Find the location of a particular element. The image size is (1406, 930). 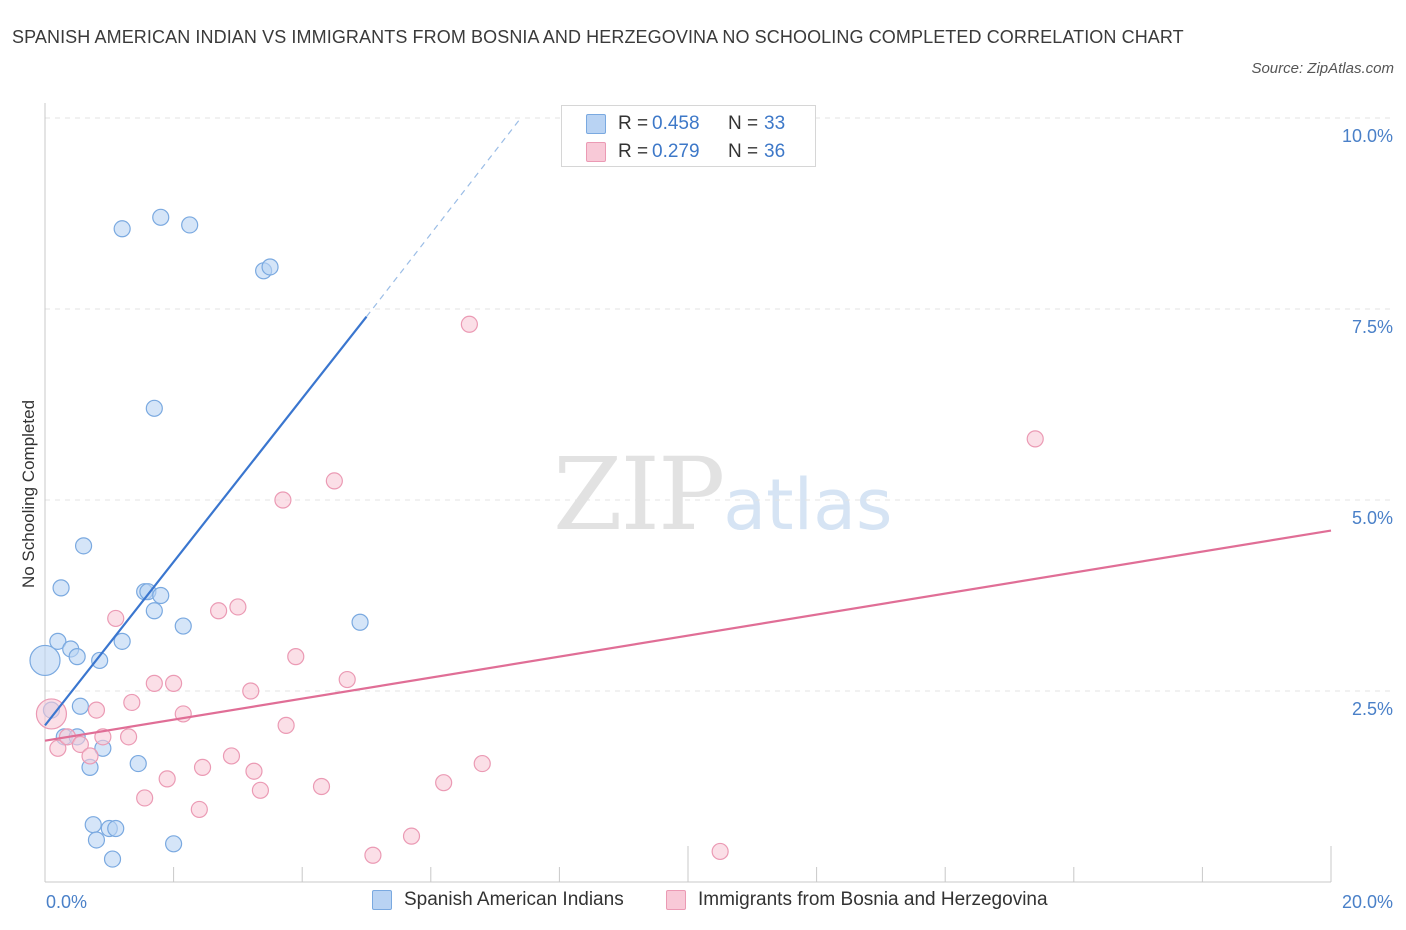

stats-legend: R = 0.458 N = 33 R = 0.279 N = 36 is located at coordinates (688, 136).